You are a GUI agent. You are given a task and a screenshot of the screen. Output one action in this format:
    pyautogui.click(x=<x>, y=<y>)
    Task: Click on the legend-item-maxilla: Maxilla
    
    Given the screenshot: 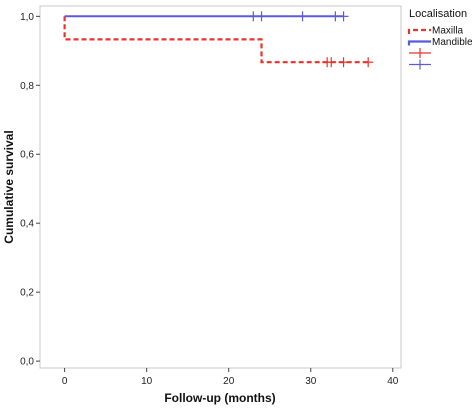 What is the action you would take?
    pyautogui.click(x=435, y=31)
    